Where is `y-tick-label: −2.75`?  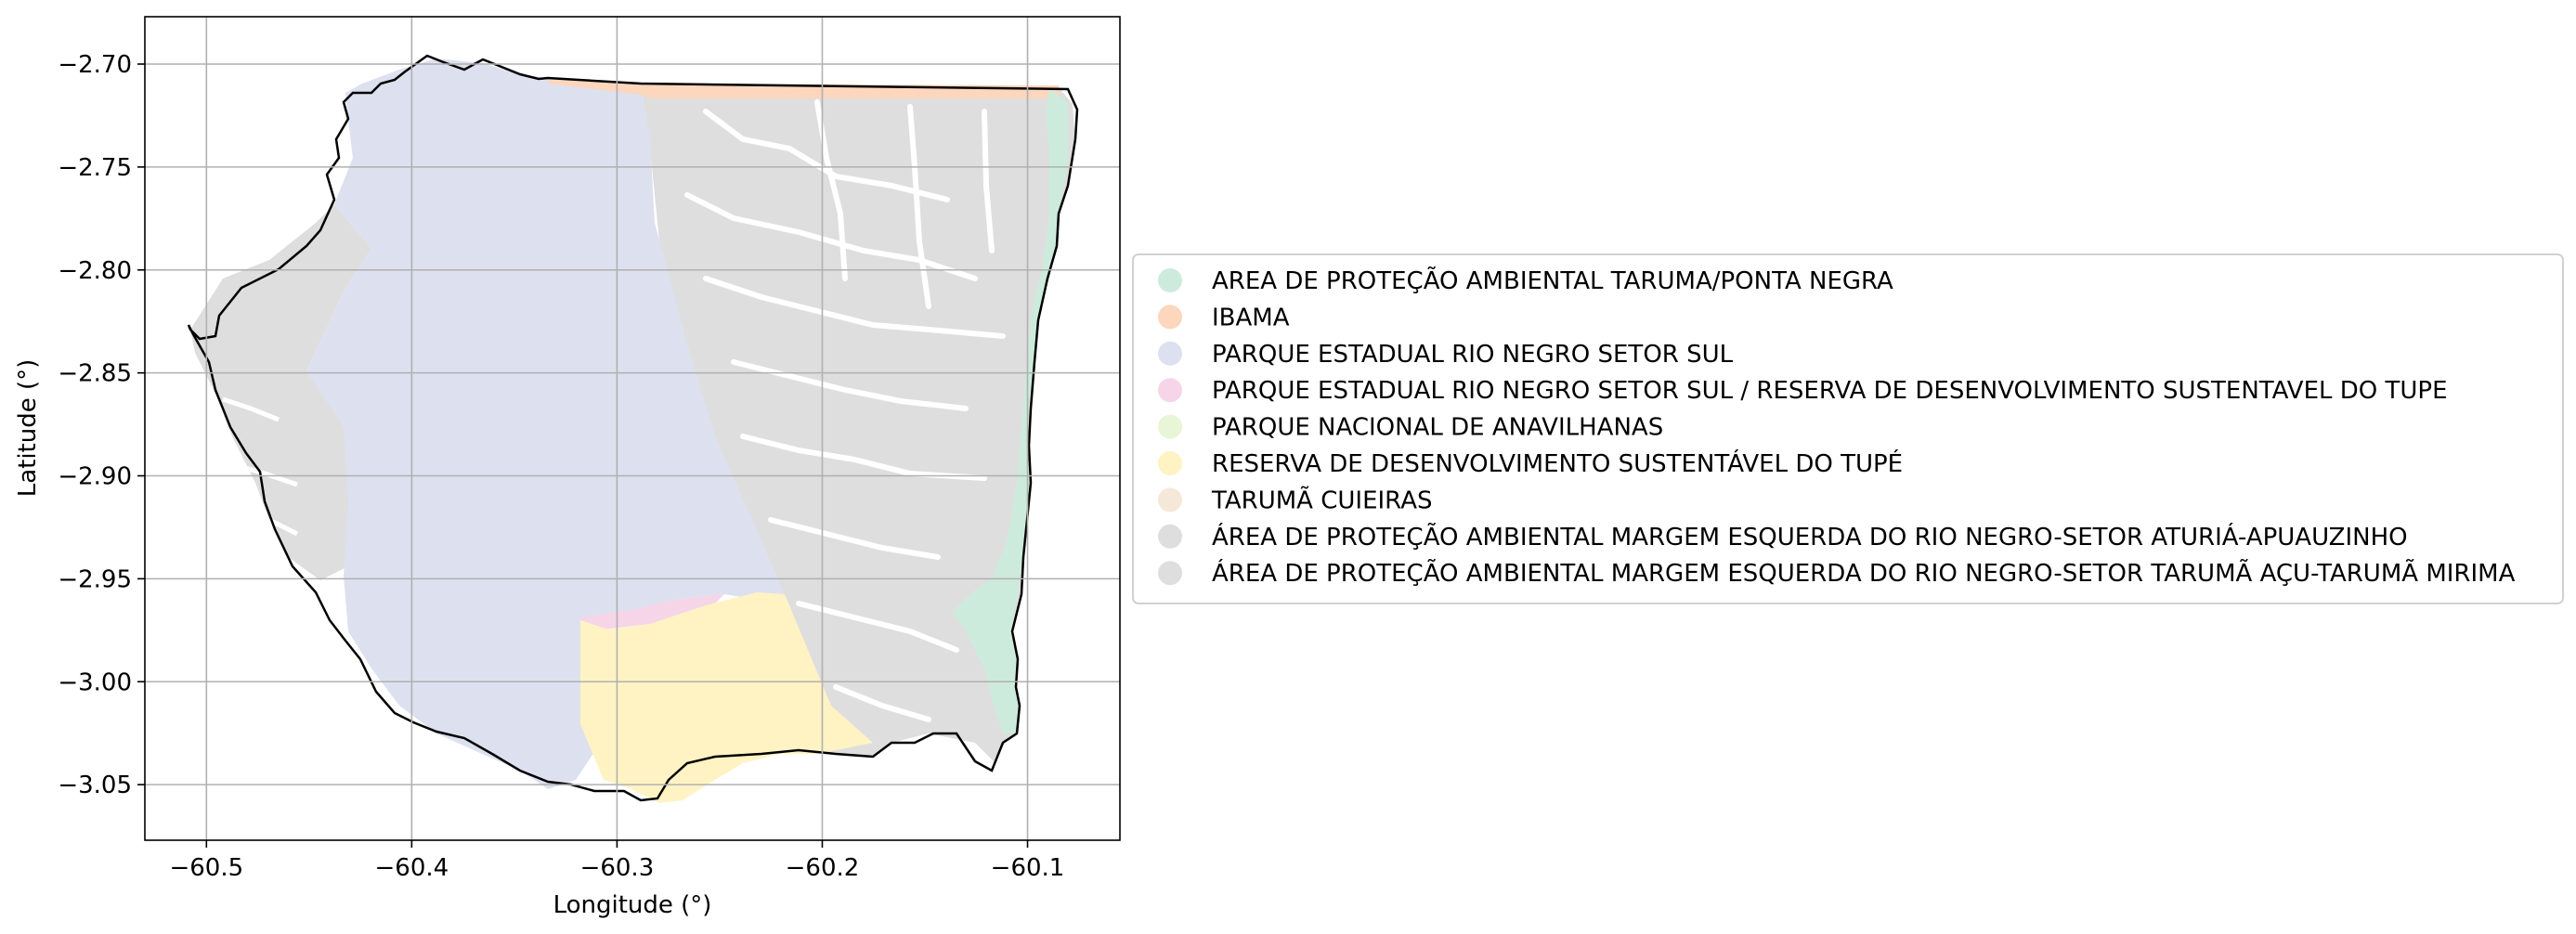
y-tick-label: −2.75 is located at coordinates (95, 168).